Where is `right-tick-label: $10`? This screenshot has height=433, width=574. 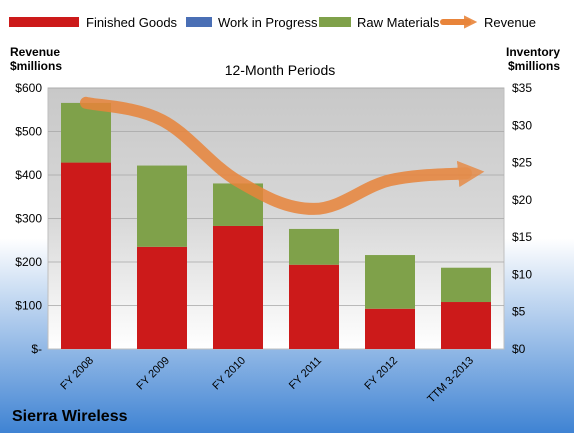
right-tick-label: $10 is located at coordinates (522, 274).